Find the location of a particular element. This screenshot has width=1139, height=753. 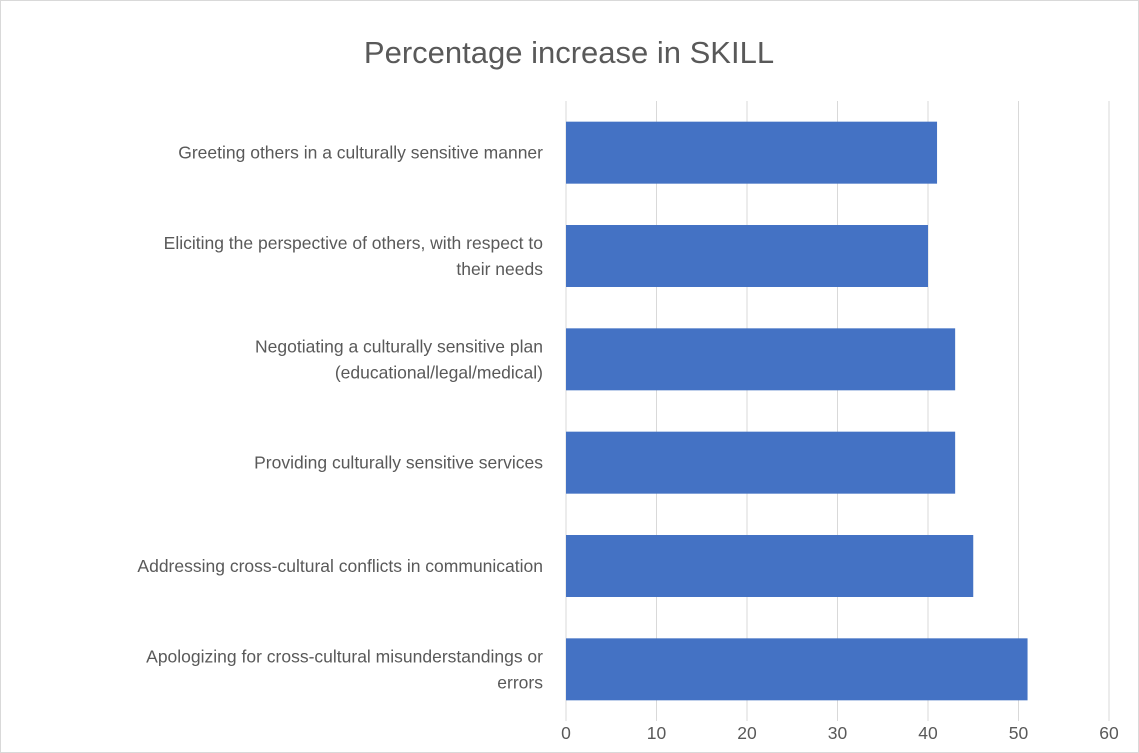

category-label-line: Providing culturally sensitive services is located at coordinates (398, 463).